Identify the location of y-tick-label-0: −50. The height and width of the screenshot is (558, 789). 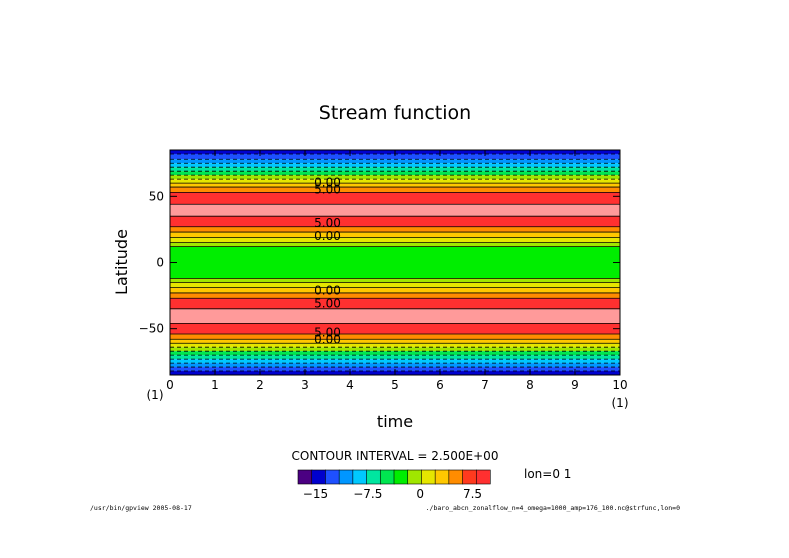
(151, 329).